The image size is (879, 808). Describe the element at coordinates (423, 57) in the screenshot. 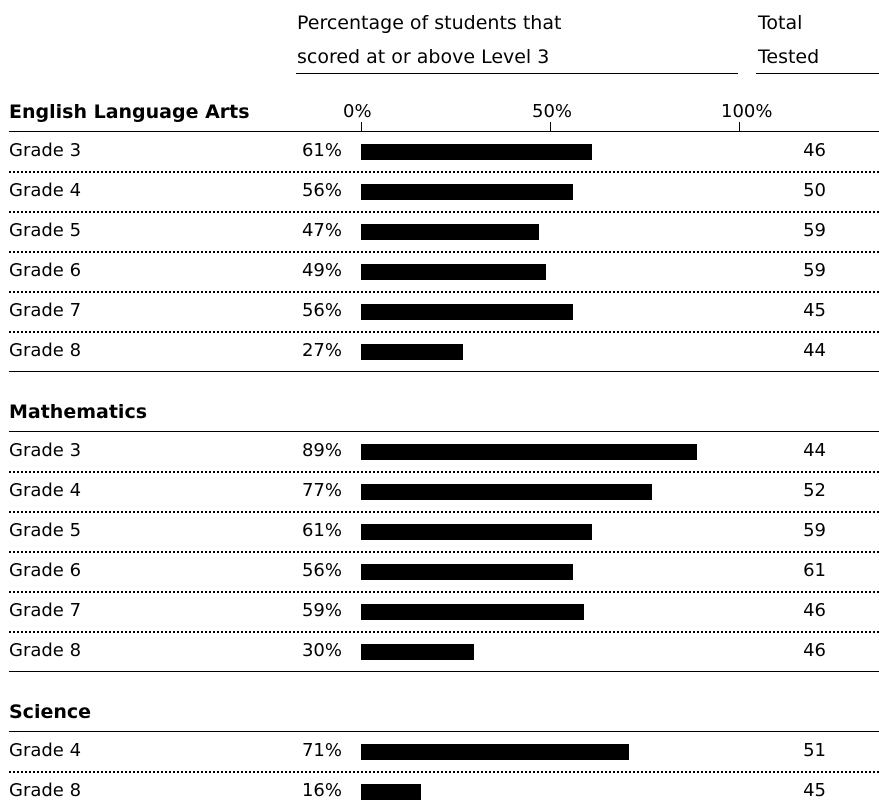

I see `percent-title-line2: scored at or above Level 3` at that location.